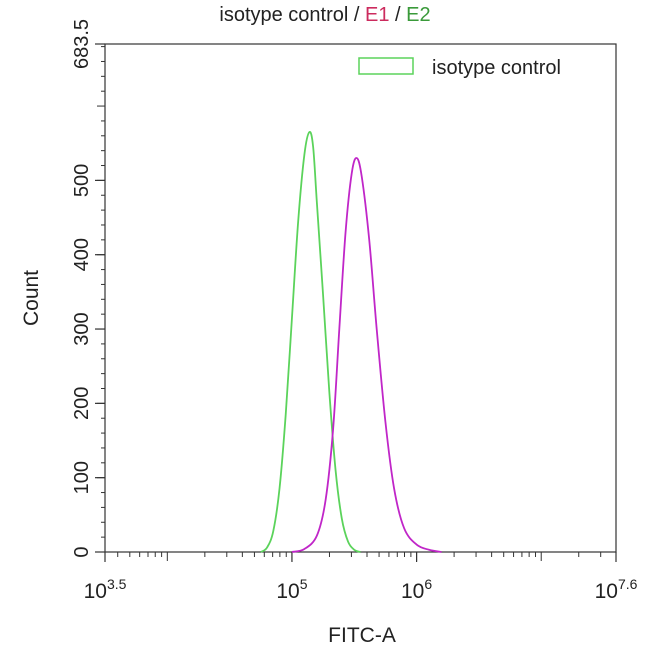  What do you see at coordinates (291, 589) in the screenshot?
I see `x-tick-label: 10⁵` at bounding box center [291, 589].